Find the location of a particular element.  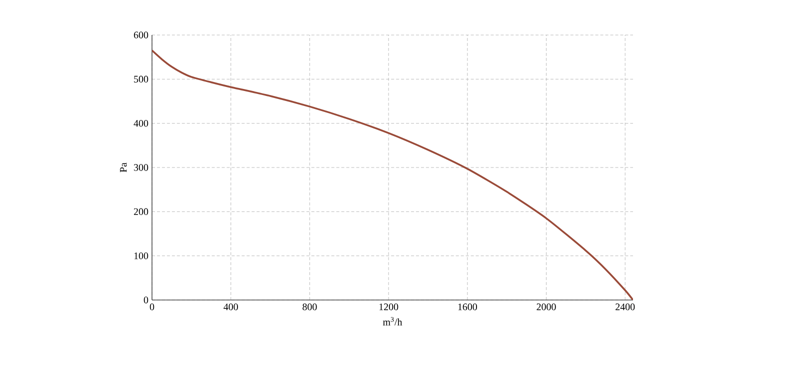

x-tick-label: 0 is located at coordinates (152, 307).